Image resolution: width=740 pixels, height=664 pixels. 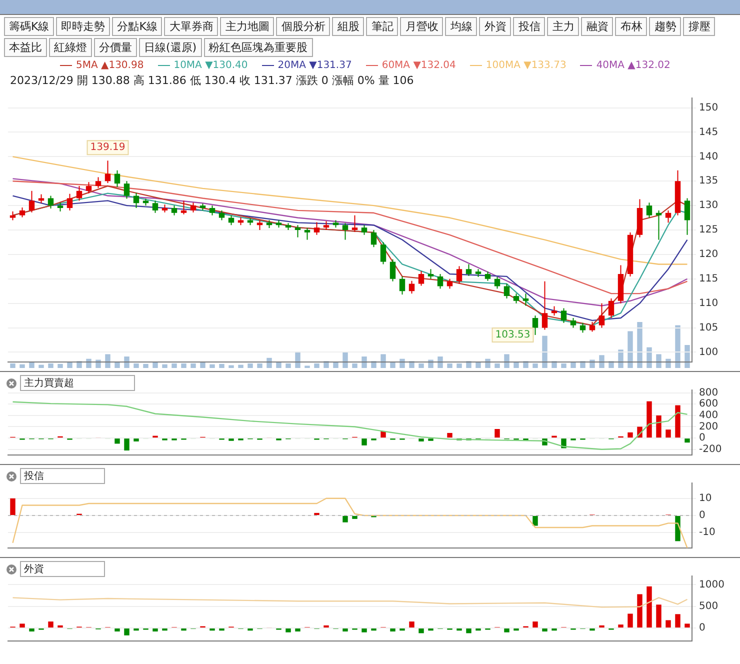 I want to click on y-tick-label: 10, so click(x=705, y=498).